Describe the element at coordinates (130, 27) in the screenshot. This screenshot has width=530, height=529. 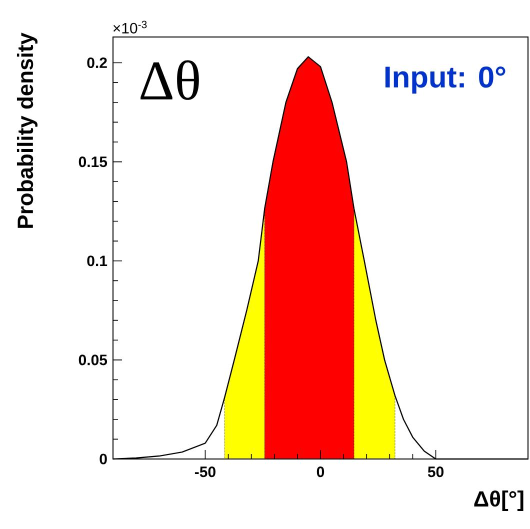
I see `text: ×10$^{-3}$` at that location.